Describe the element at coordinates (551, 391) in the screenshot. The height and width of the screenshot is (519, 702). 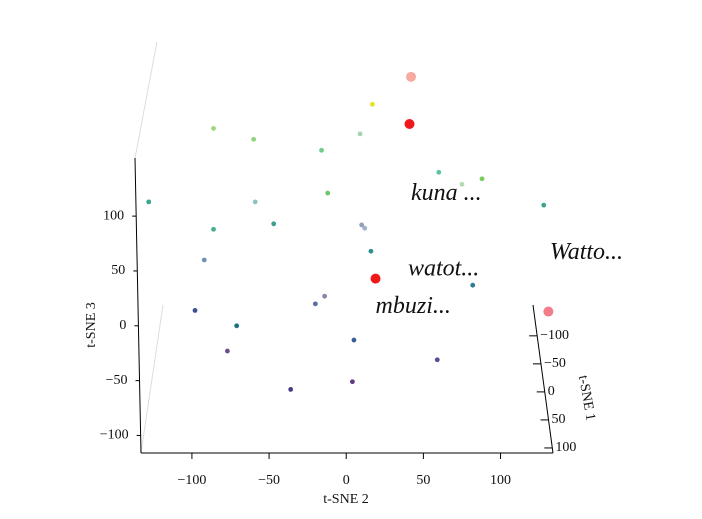
I see `z-tick-label: 0` at that location.